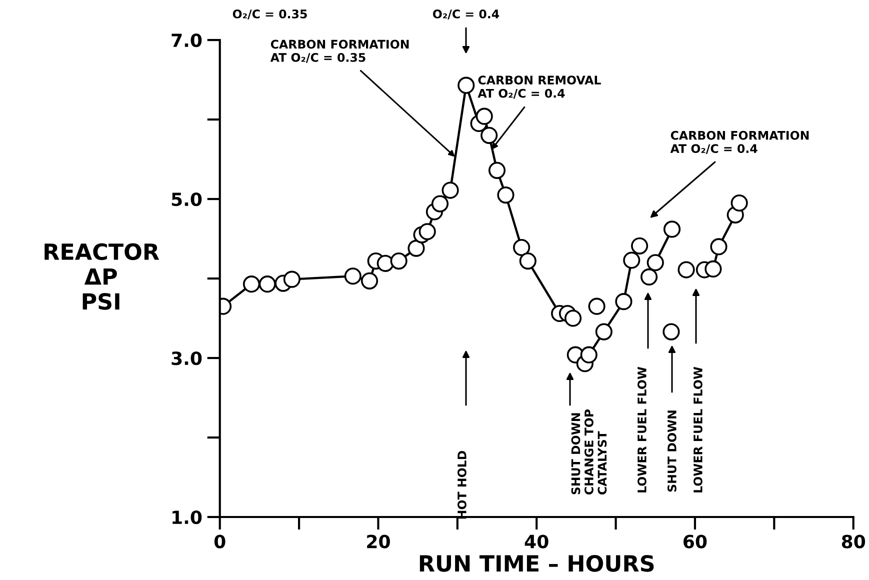  Describe the element at coordinates (187, 517) in the screenshot. I see `y-tick-label: 1.0` at that location.